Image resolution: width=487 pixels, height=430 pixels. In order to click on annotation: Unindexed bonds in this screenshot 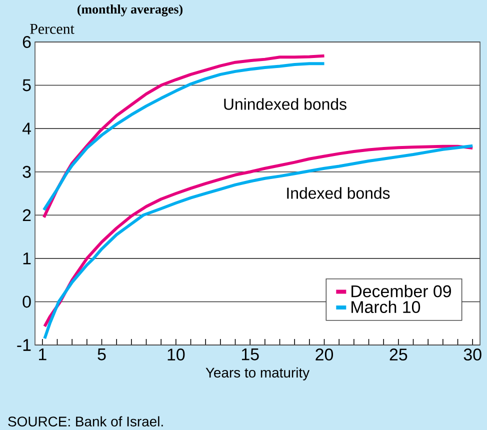, I will do `click(285, 104)`.